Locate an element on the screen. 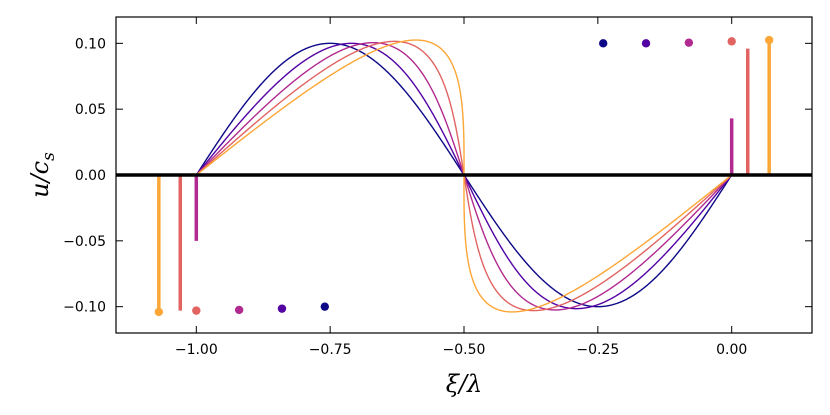 The height and width of the screenshot is (415, 830). y-axis-label-main: u/c is located at coordinates (40, 179).